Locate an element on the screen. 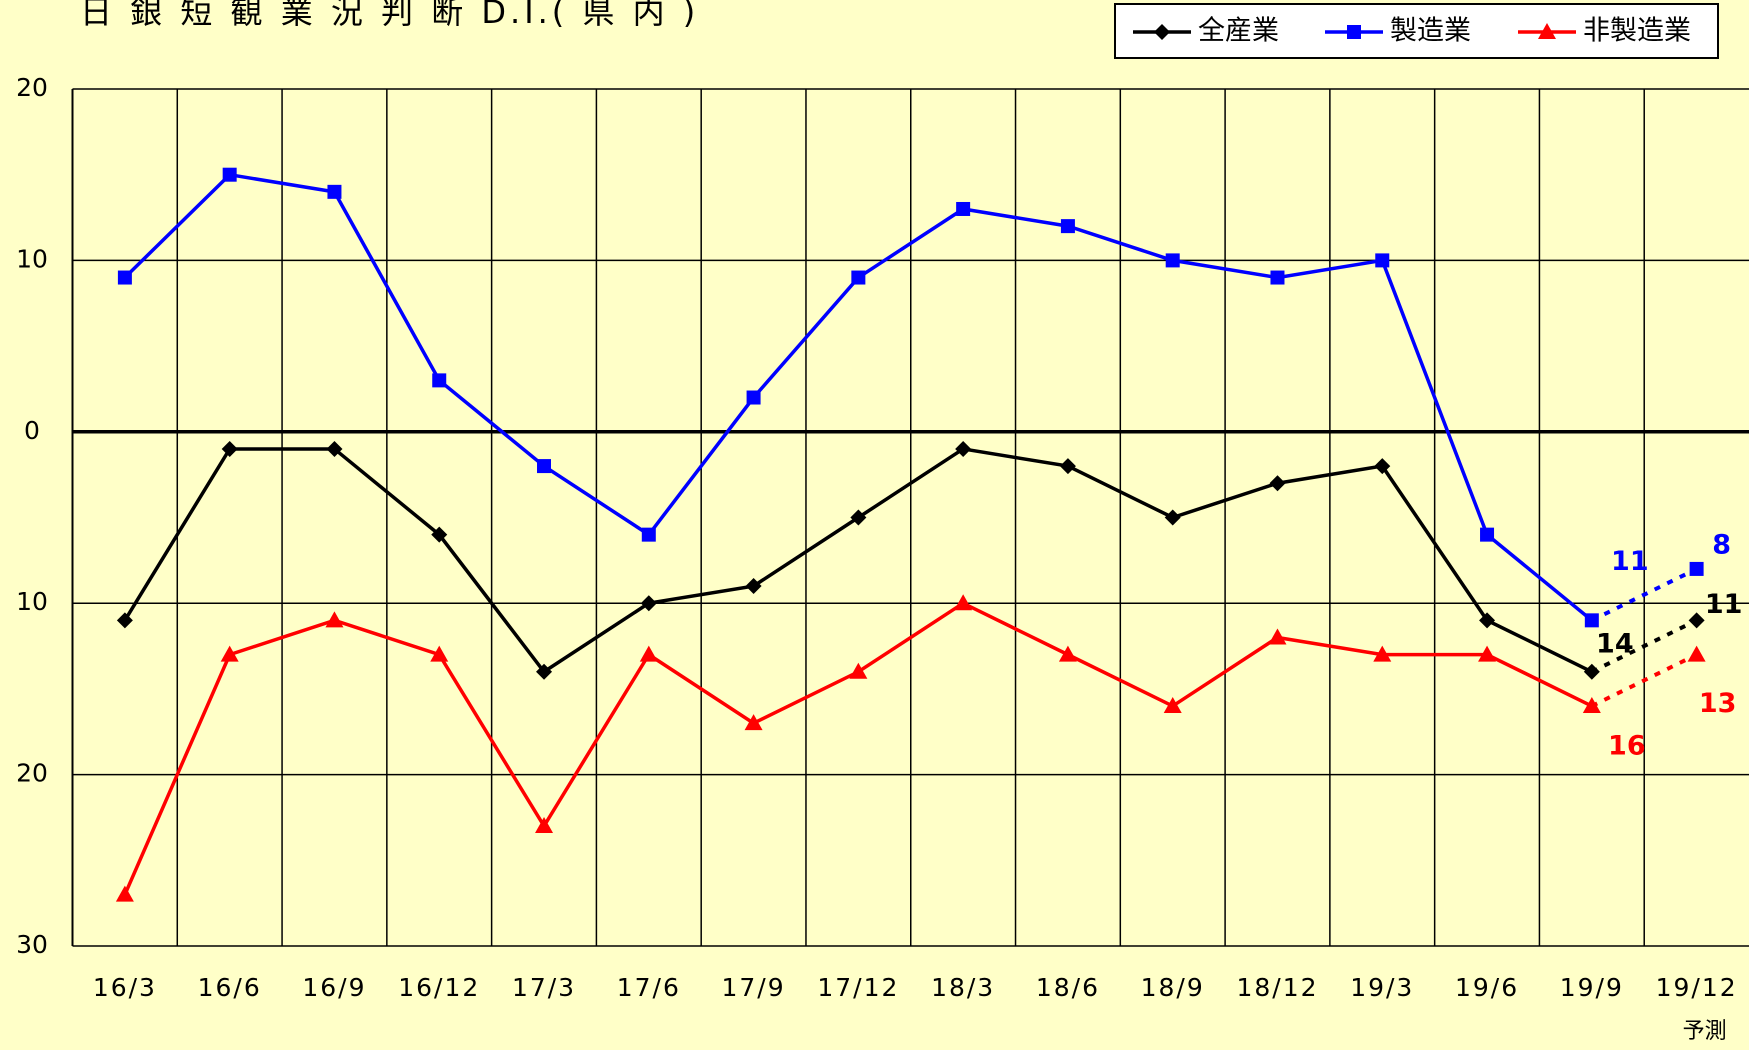  annotation: 予測 is located at coordinates (1705, 1031).